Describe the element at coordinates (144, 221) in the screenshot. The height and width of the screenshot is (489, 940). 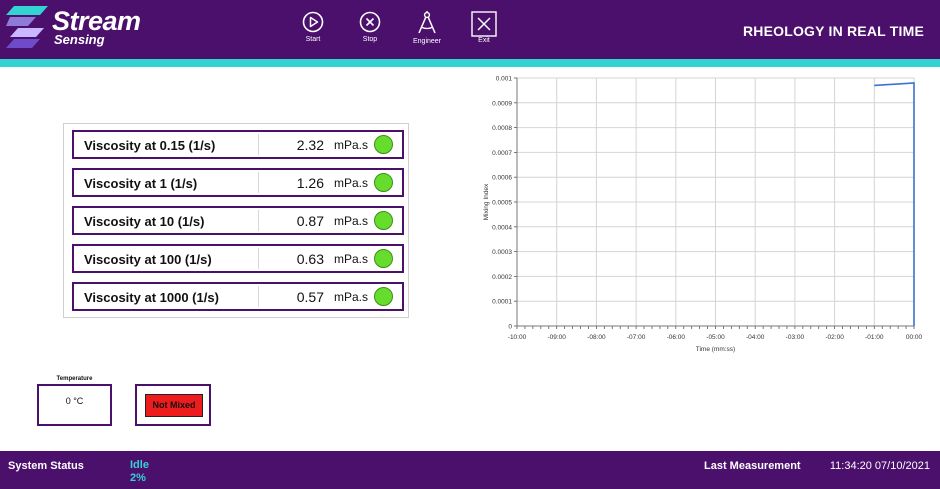
I see `viscosity-label: Viscosity at 10 (1/s)` at that location.